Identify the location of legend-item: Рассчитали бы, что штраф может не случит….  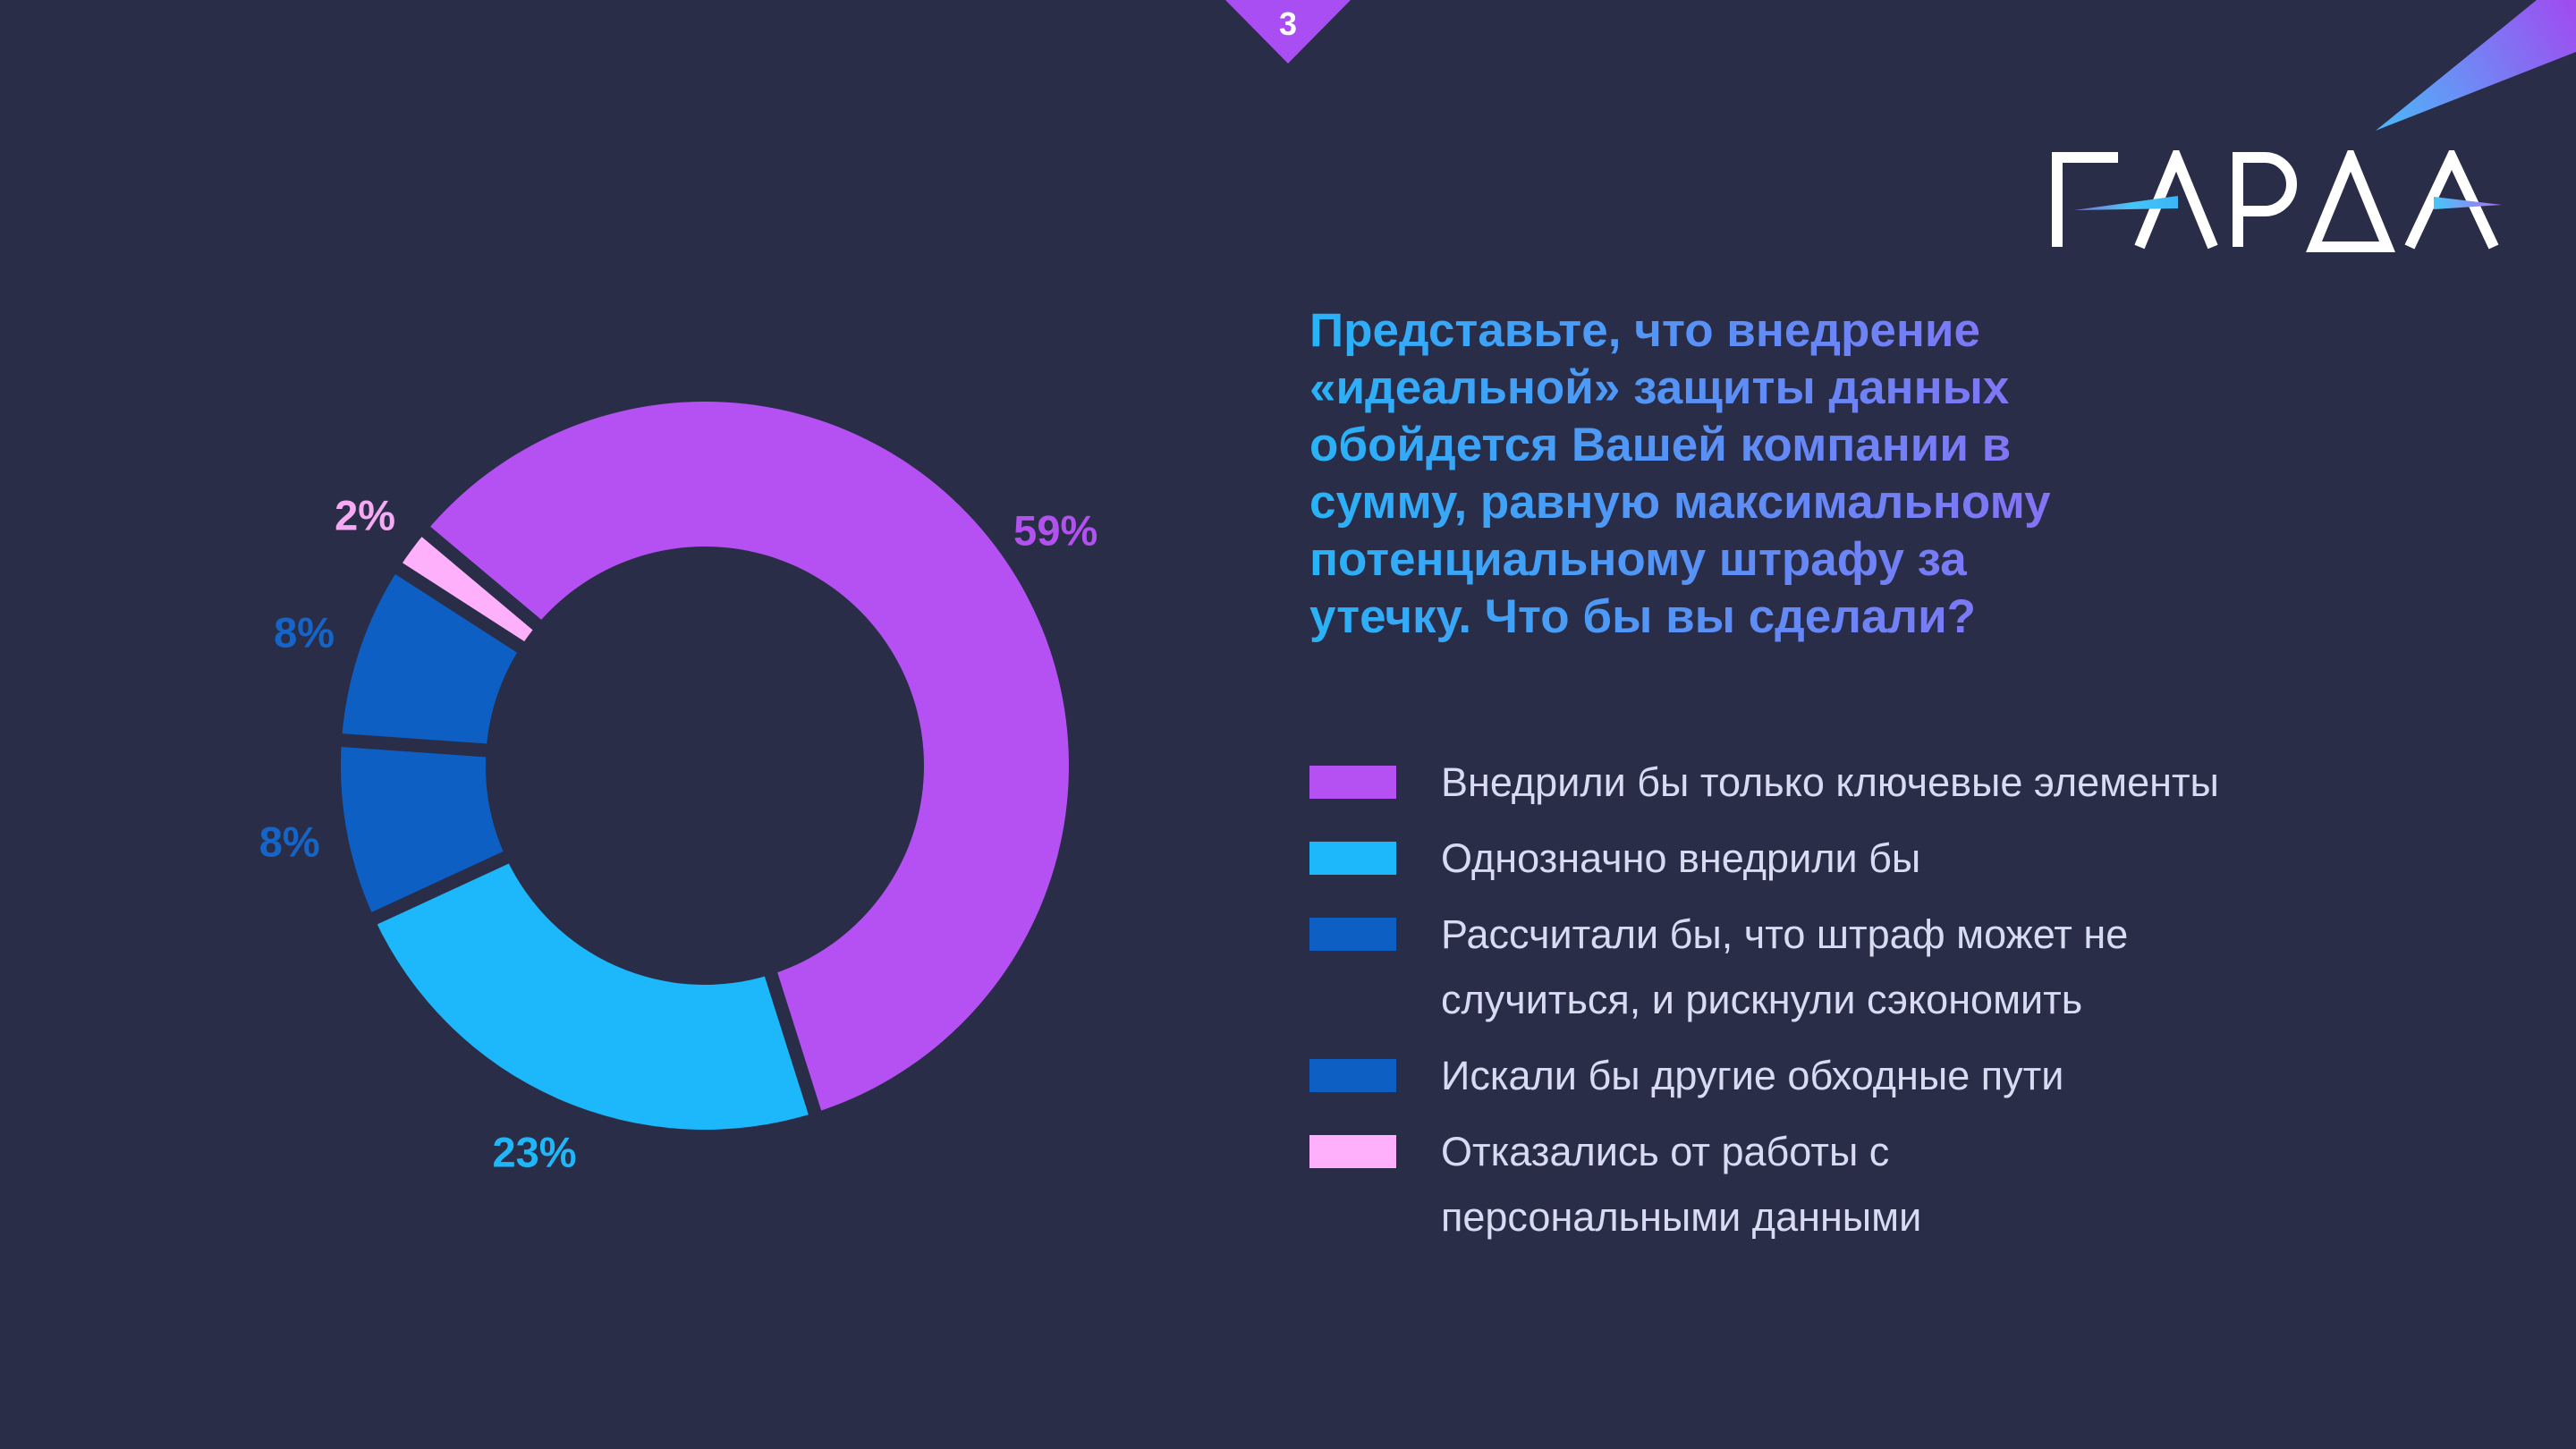
(1828, 967).